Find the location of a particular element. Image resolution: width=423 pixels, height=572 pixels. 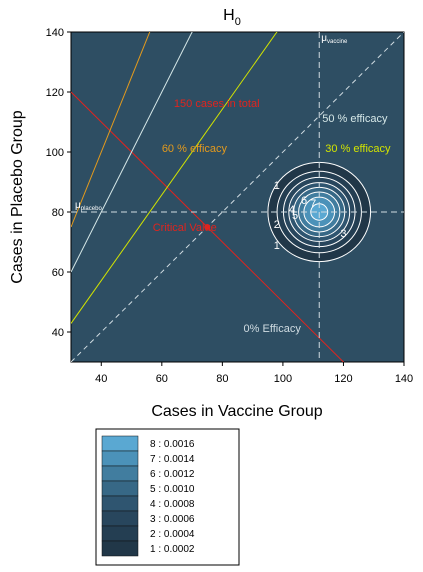

reference-line-label-0: 150 cases in total is located at coordinates (217, 104).